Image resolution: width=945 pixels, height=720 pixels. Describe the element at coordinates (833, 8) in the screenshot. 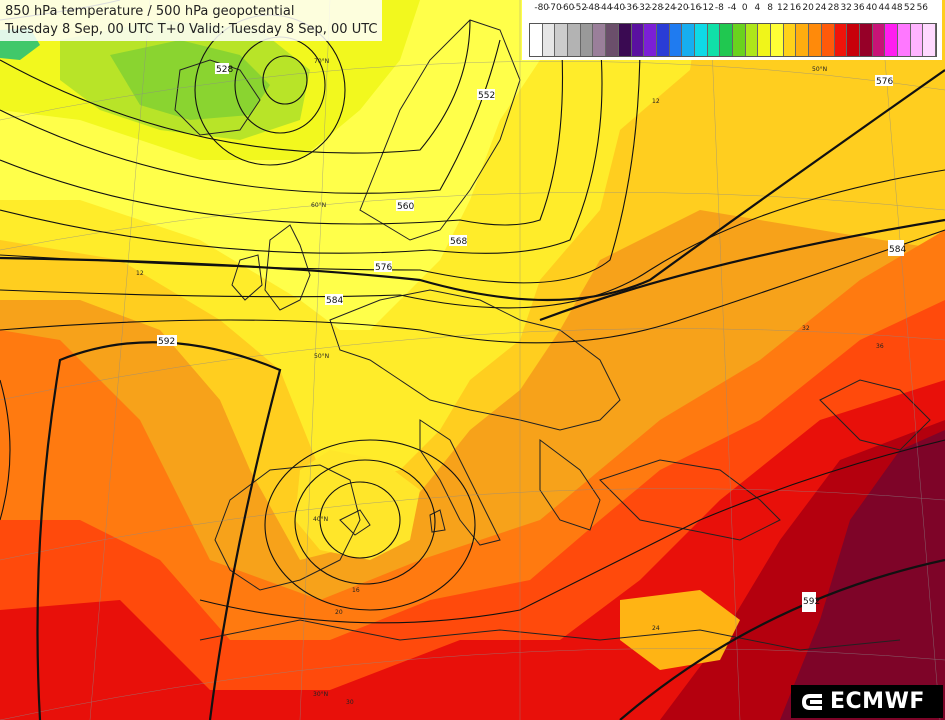

I see `legend-tick-label: 28` at that location.